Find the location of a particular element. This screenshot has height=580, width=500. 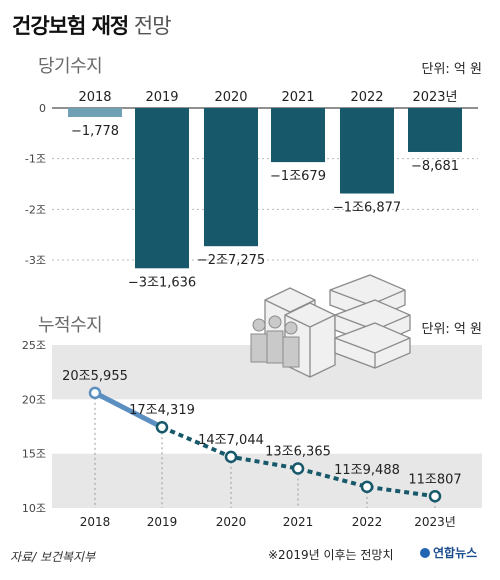

title-main: 건강보험 재정 is located at coordinates (70, 26).